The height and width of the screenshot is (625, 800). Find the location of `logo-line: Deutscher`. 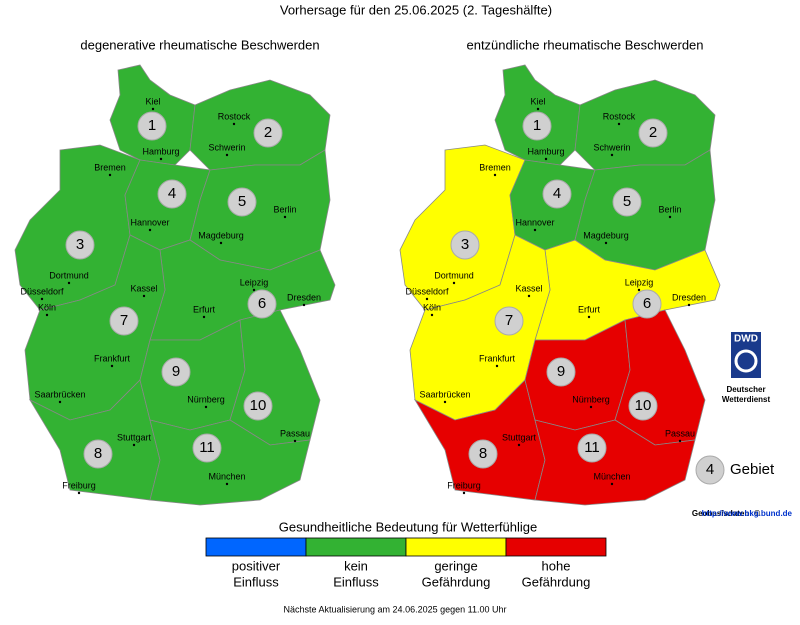

logo-line: Deutscher is located at coordinates (745, 389).